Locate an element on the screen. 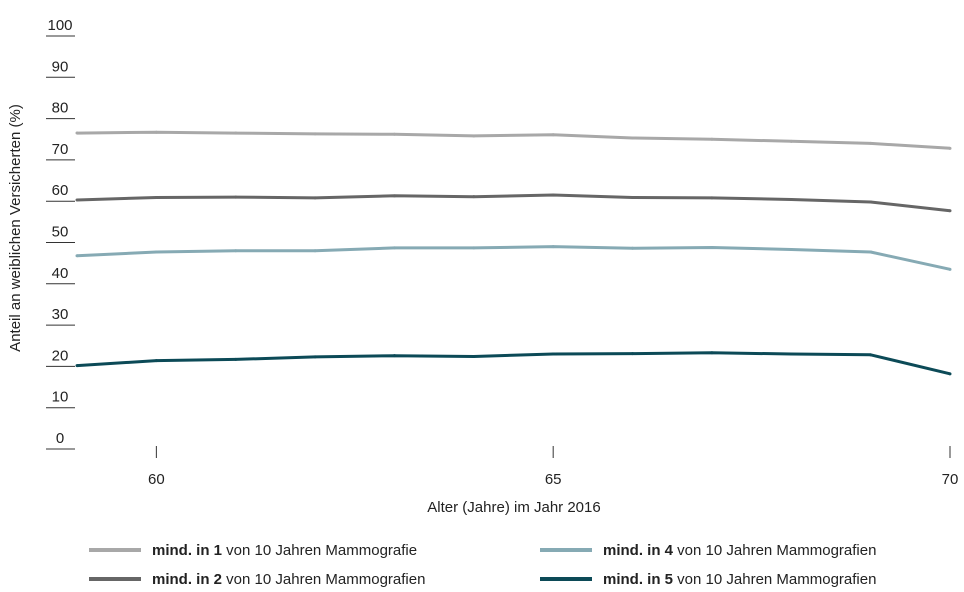  legend-label-3: mind. in 4 von 10 Jahren Mammografien is located at coordinates (739, 550).